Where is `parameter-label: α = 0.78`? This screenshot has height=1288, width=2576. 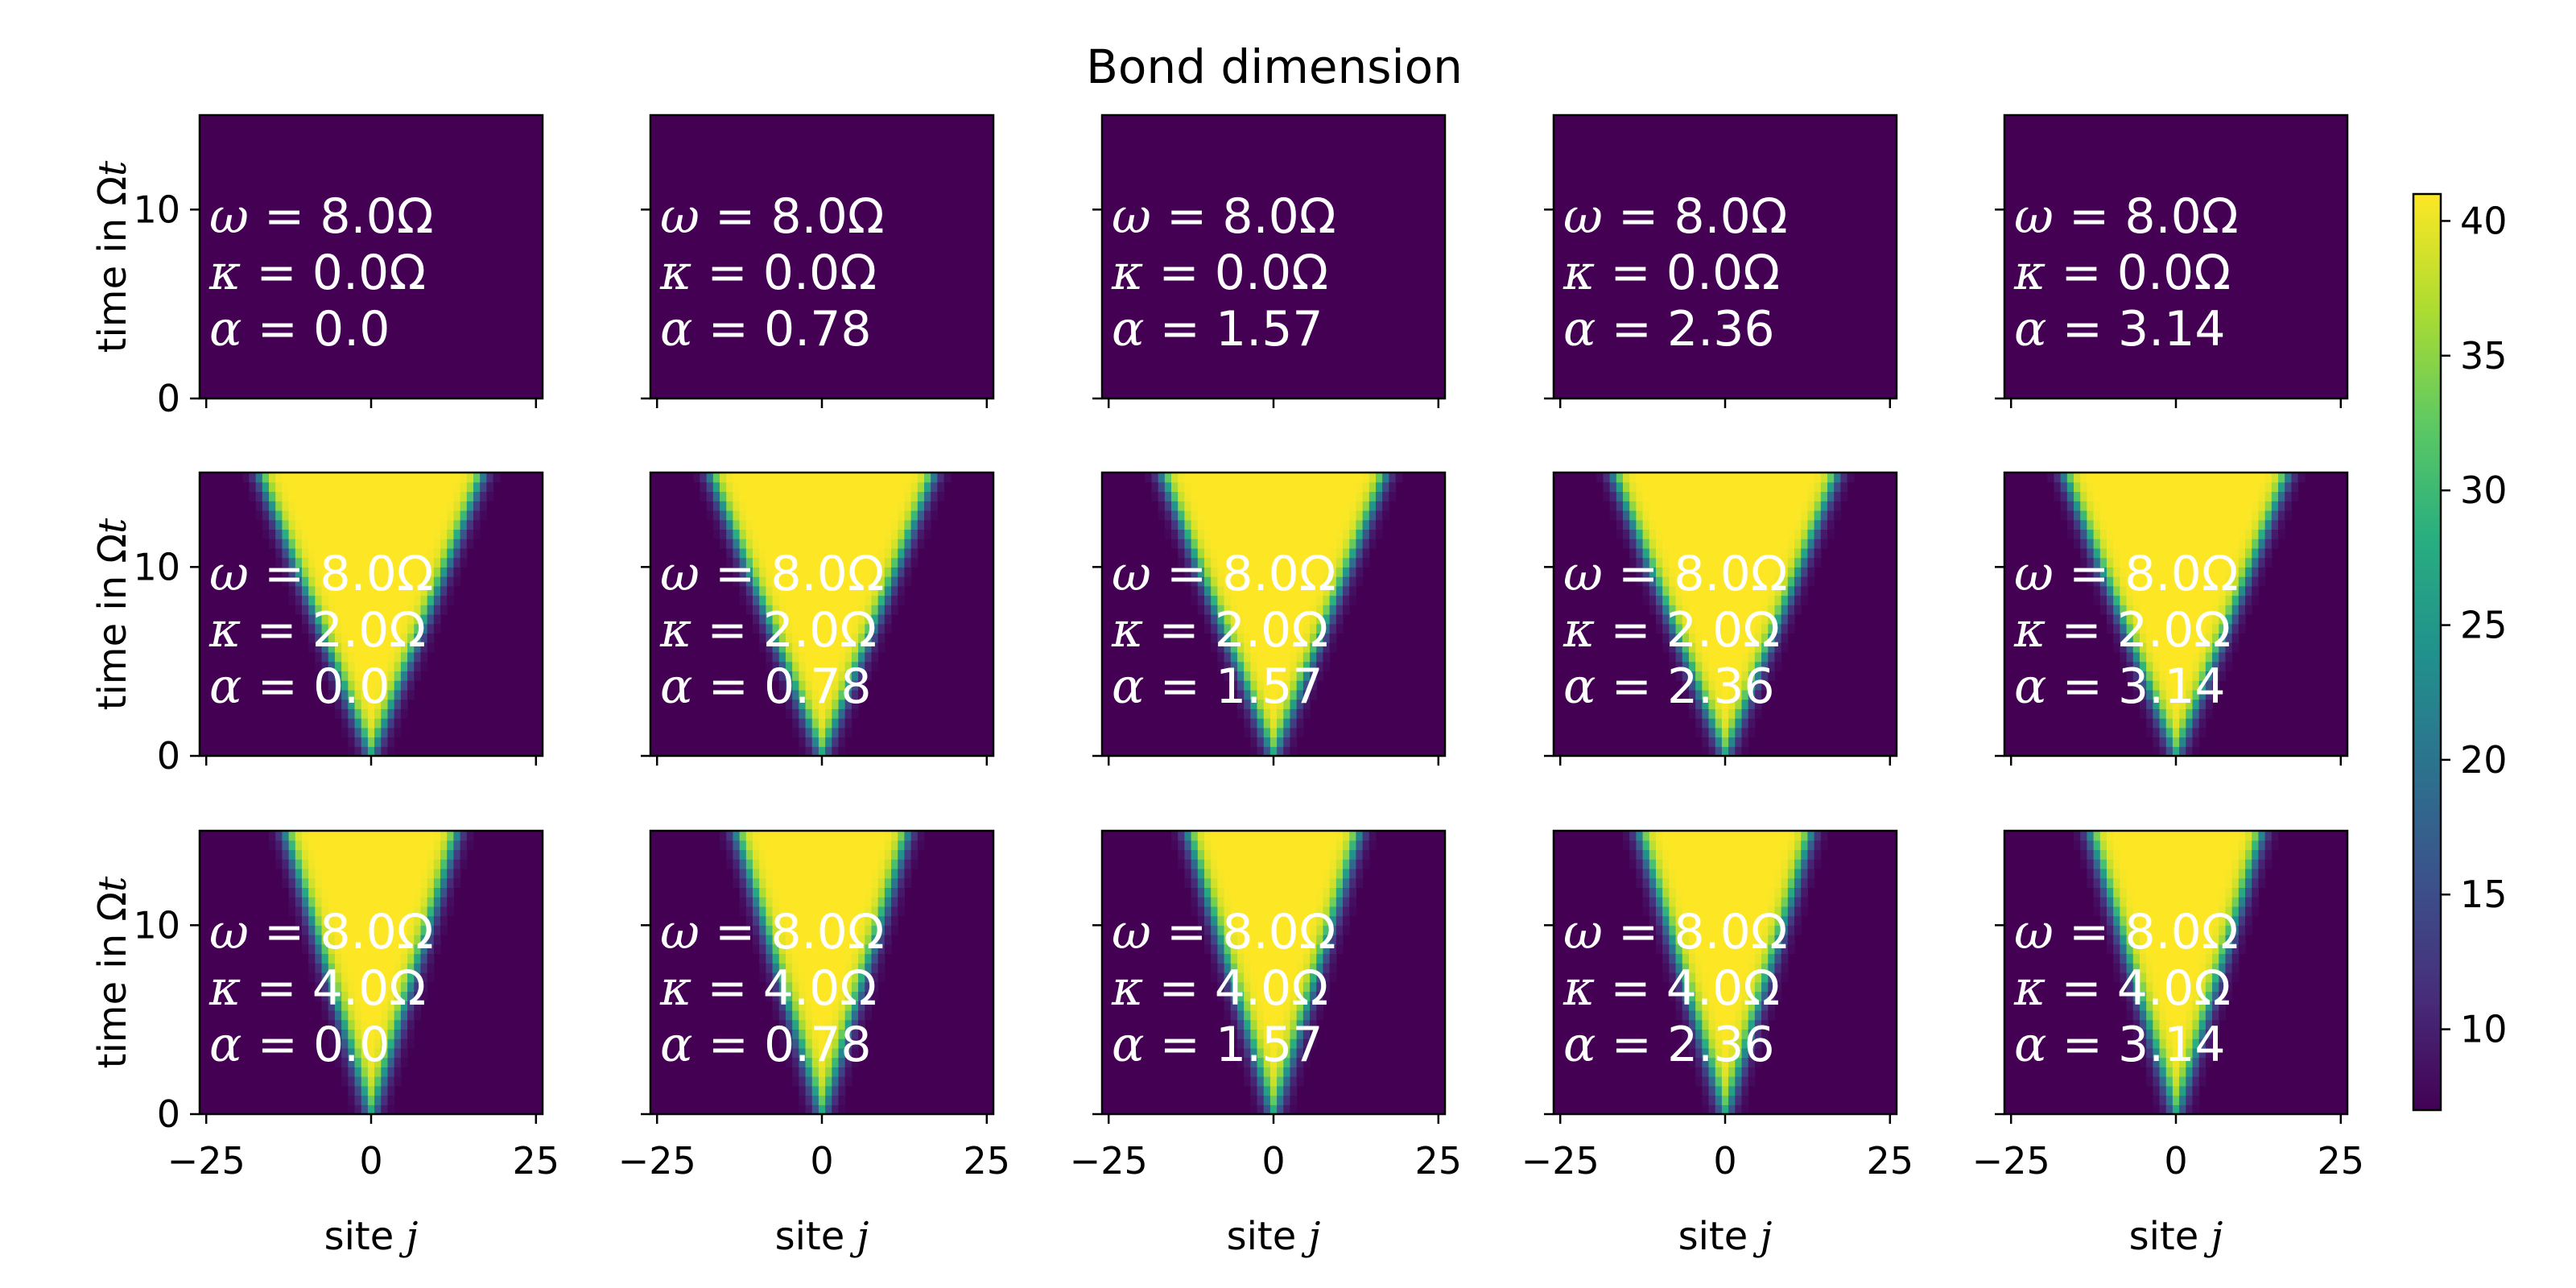
parameter-label: α = 0.78 is located at coordinates (766, 686).